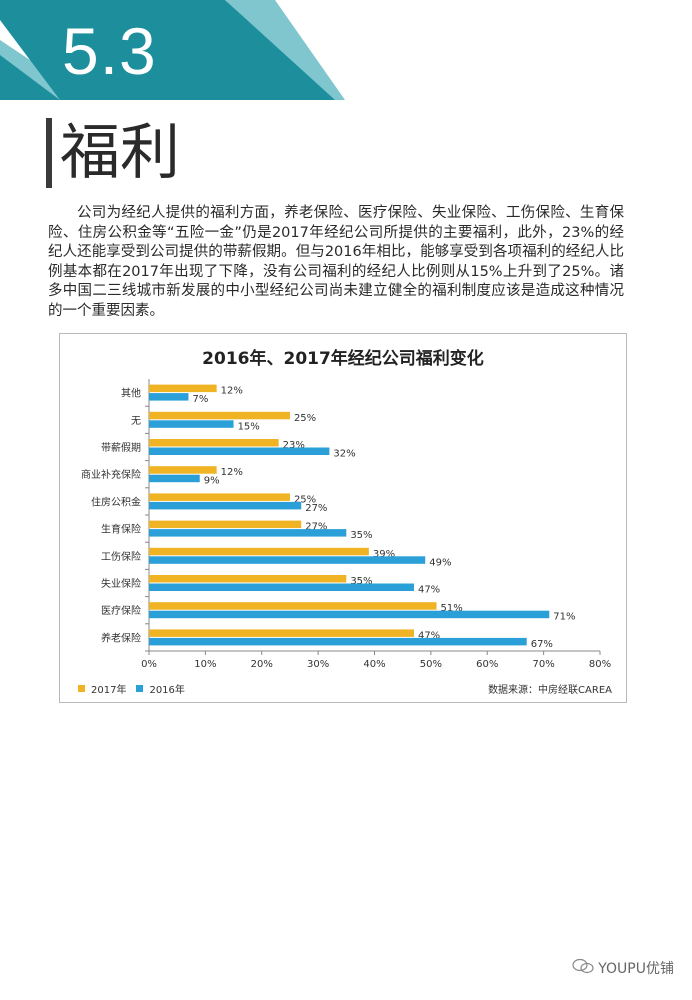 This screenshot has height=1000, width=692. What do you see at coordinates (109, 51) in the screenshot?
I see `section-number: 5.3` at bounding box center [109, 51].